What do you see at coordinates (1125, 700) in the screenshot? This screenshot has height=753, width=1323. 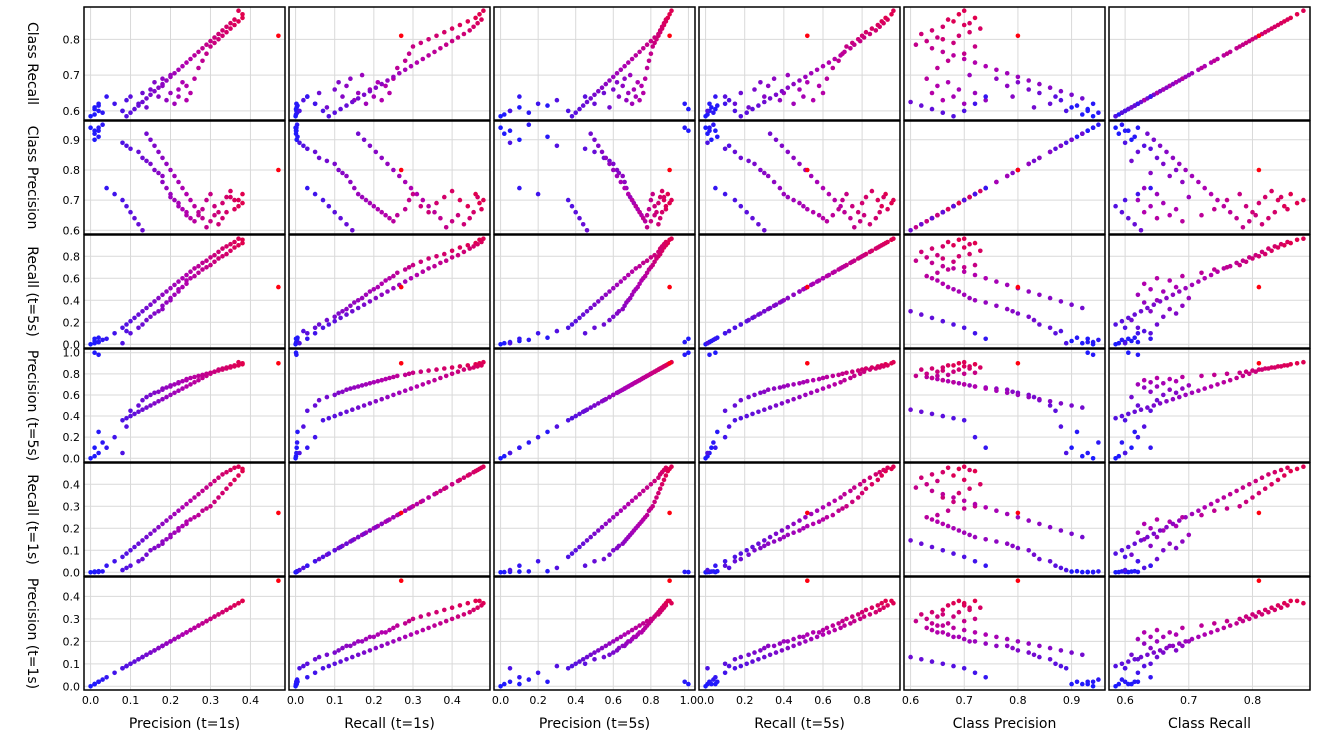 I see `x-tick-label: 0.6` at bounding box center [1125, 700].